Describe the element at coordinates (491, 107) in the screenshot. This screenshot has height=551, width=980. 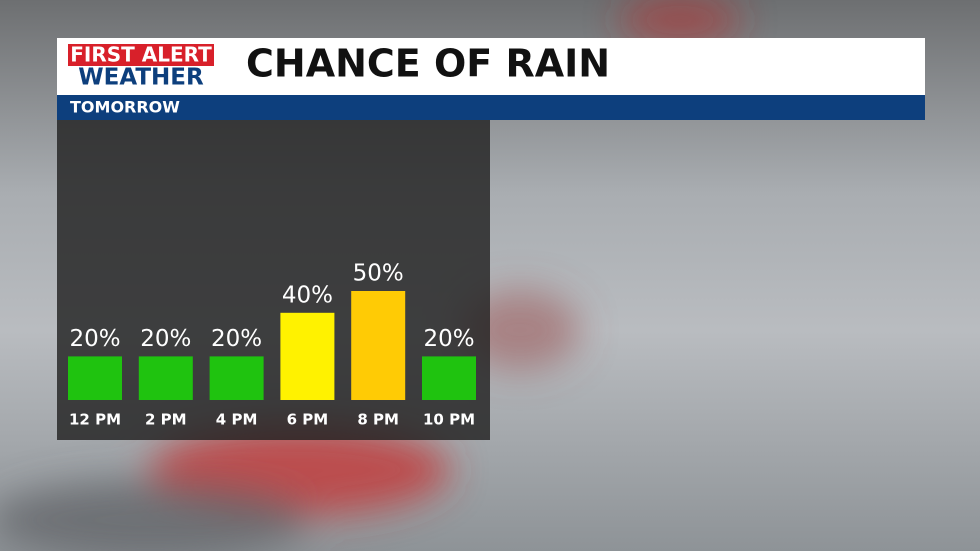
I see `subtitle-bar` at that location.